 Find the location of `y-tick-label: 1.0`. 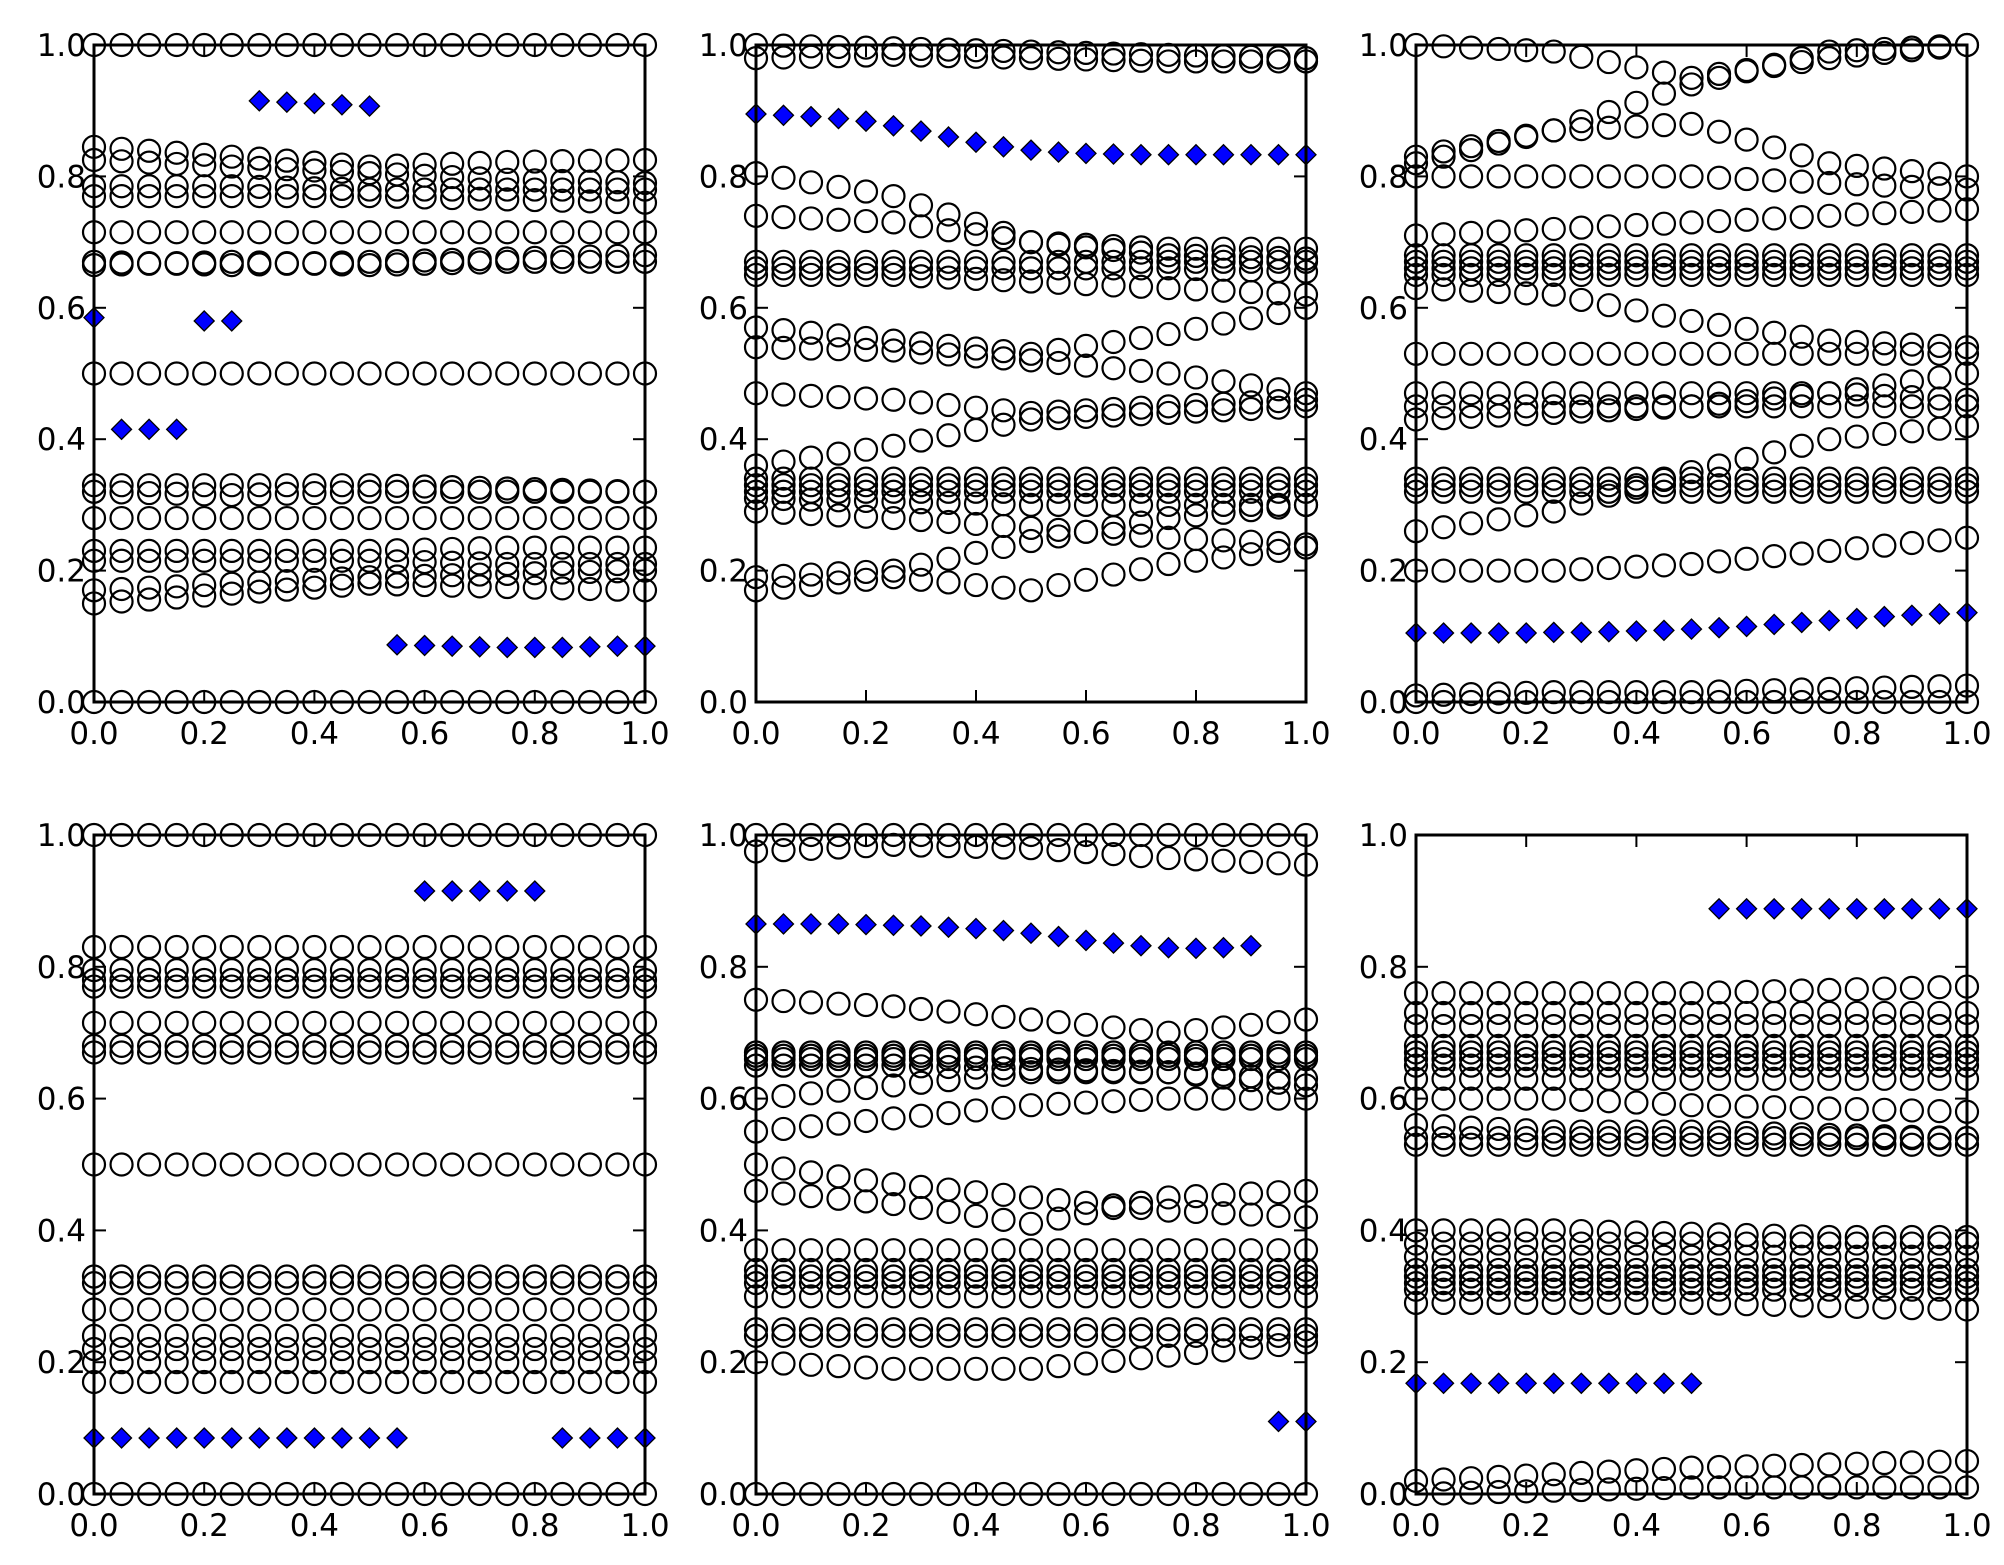

y-tick-label: 1.0 is located at coordinates (1383, 46).